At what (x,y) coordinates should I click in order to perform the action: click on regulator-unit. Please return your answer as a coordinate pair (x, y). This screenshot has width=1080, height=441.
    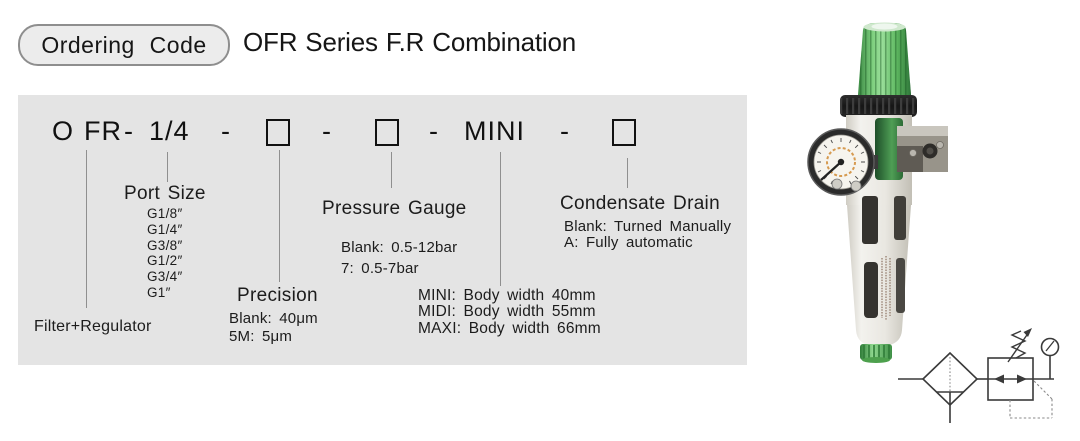
    Looking at the image, I should click on (877, 192).